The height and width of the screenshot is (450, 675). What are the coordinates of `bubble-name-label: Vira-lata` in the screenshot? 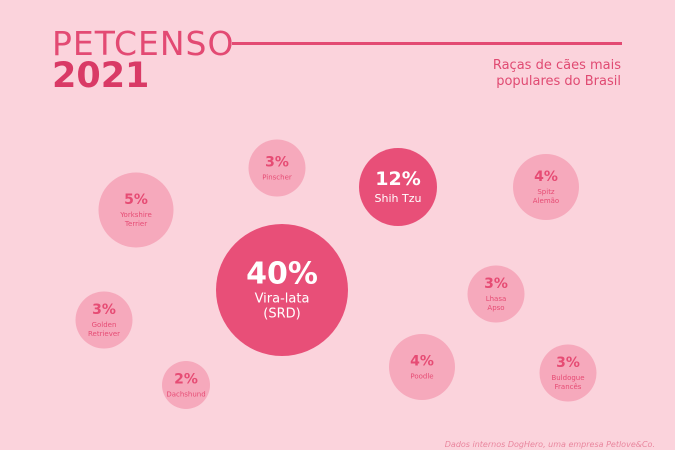 It's located at (282, 299).